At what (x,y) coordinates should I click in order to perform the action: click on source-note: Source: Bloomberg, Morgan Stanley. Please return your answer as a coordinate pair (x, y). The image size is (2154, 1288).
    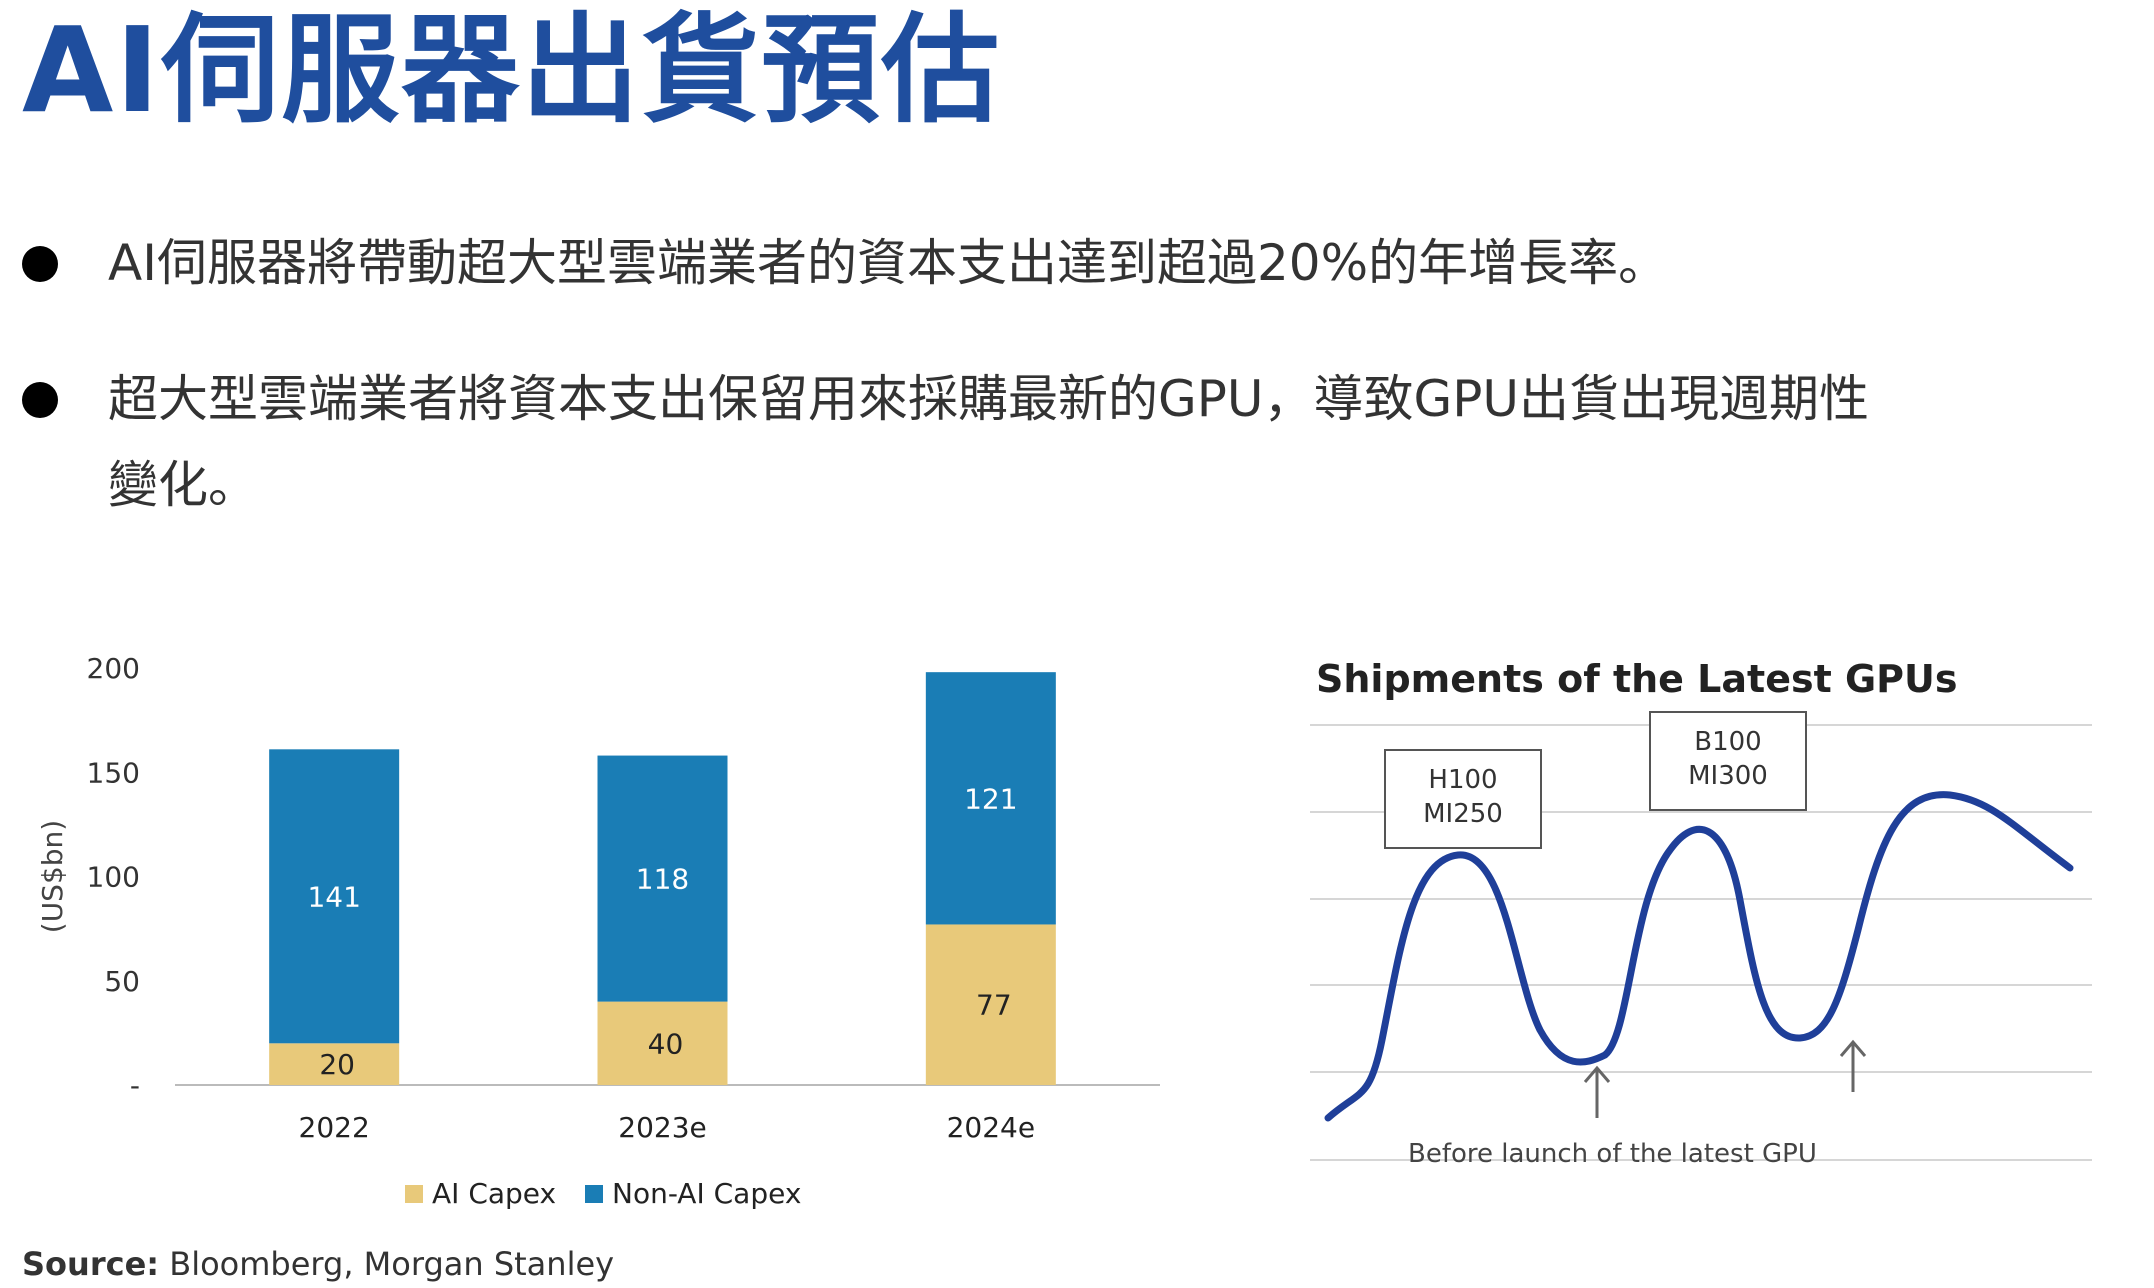
    Looking at the image, I should click on (318, 1264).